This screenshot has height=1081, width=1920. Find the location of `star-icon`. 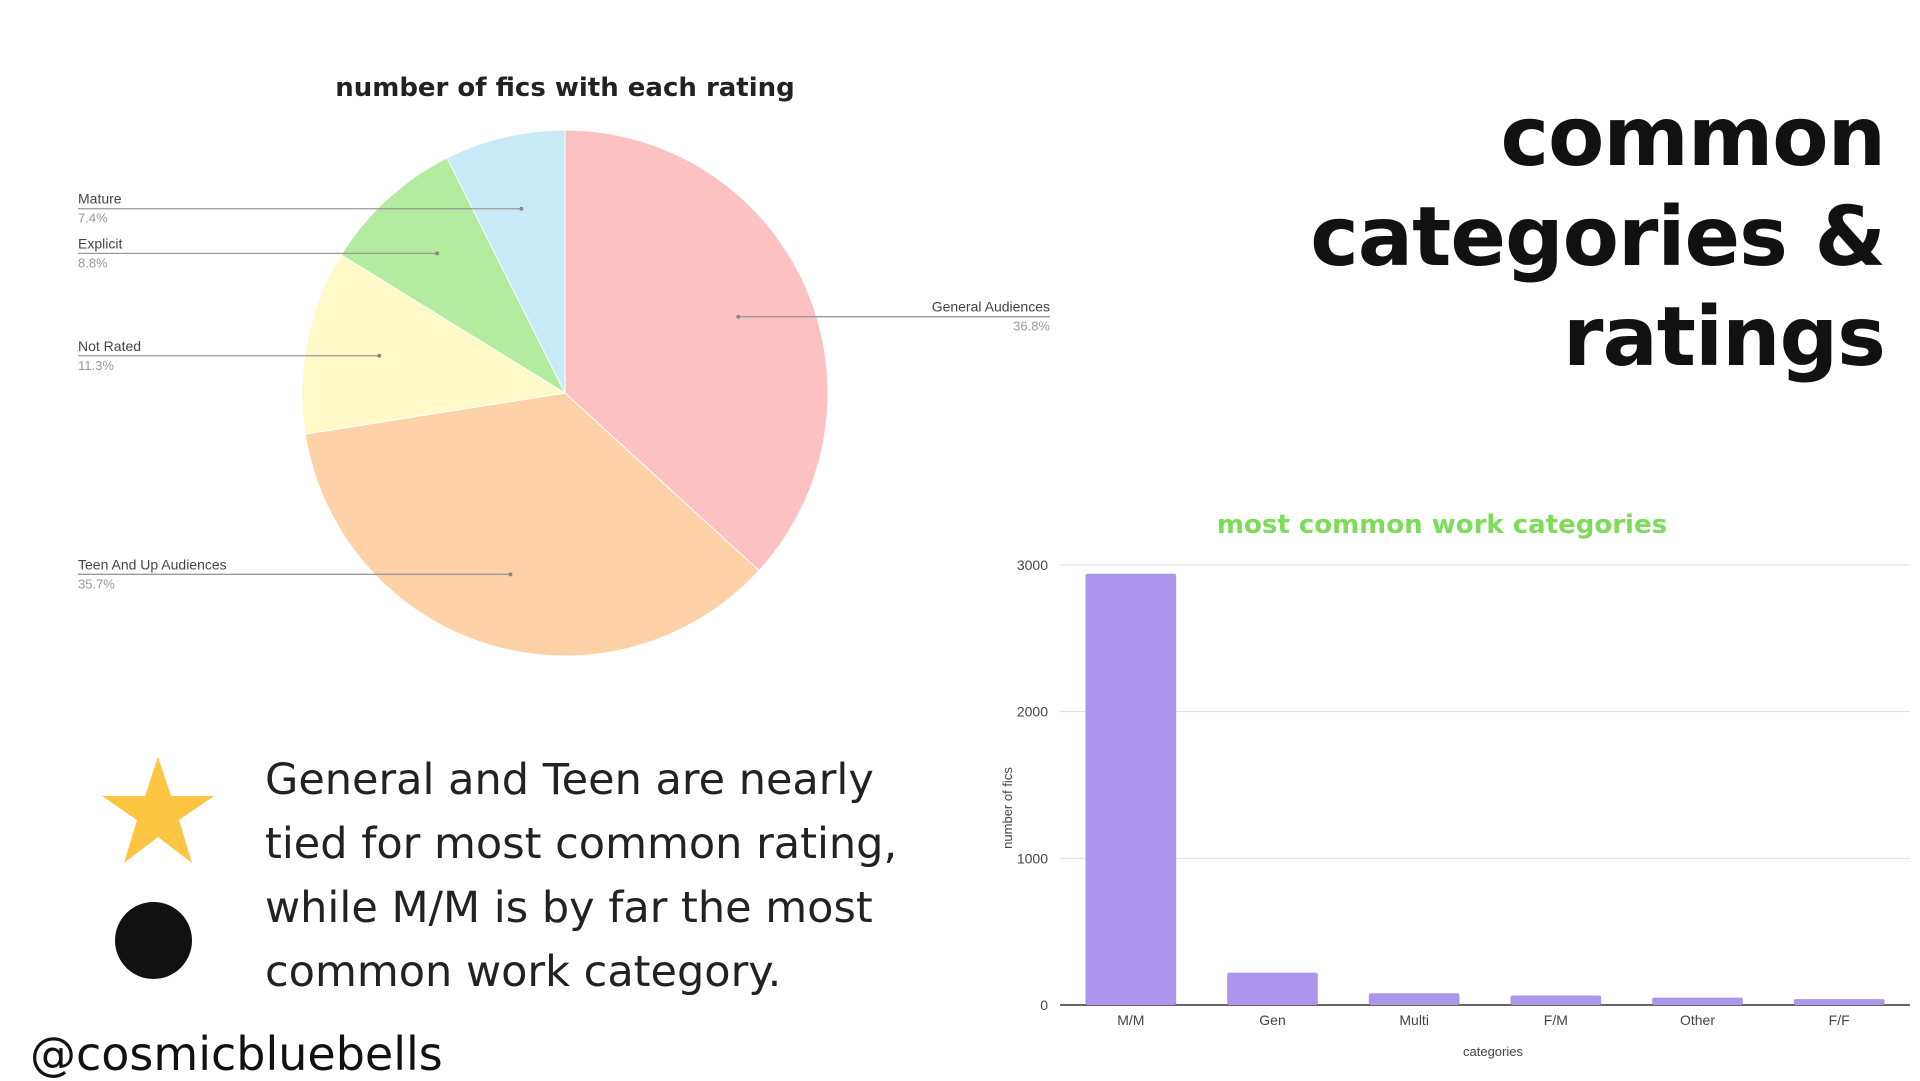

star-icon is located at coordinates (158, 810).